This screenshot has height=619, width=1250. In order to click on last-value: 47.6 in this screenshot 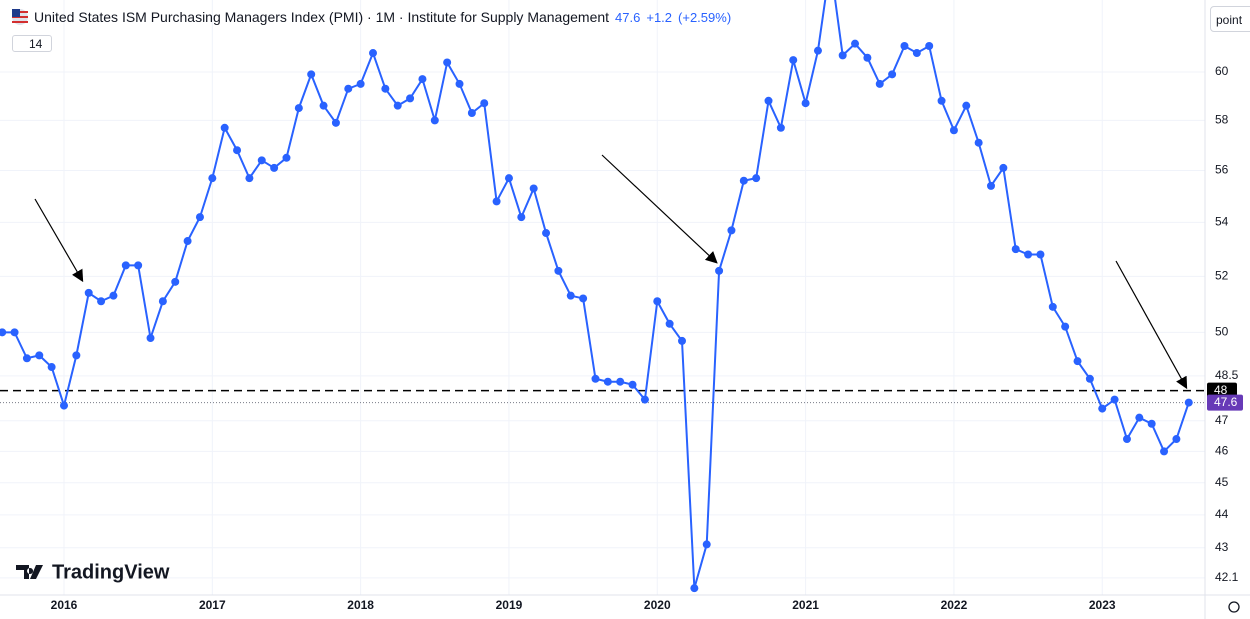, I will do `click(628, 17)`.